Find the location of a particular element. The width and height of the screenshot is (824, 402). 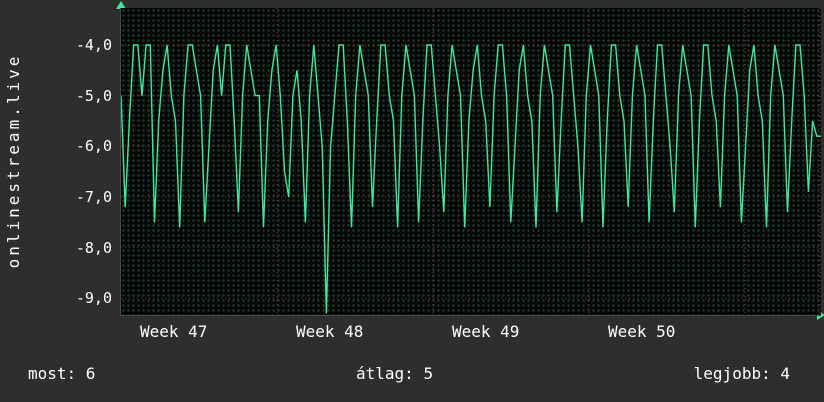

y-axis-tick-label: -4,0 is located at coordinates (93, 44).